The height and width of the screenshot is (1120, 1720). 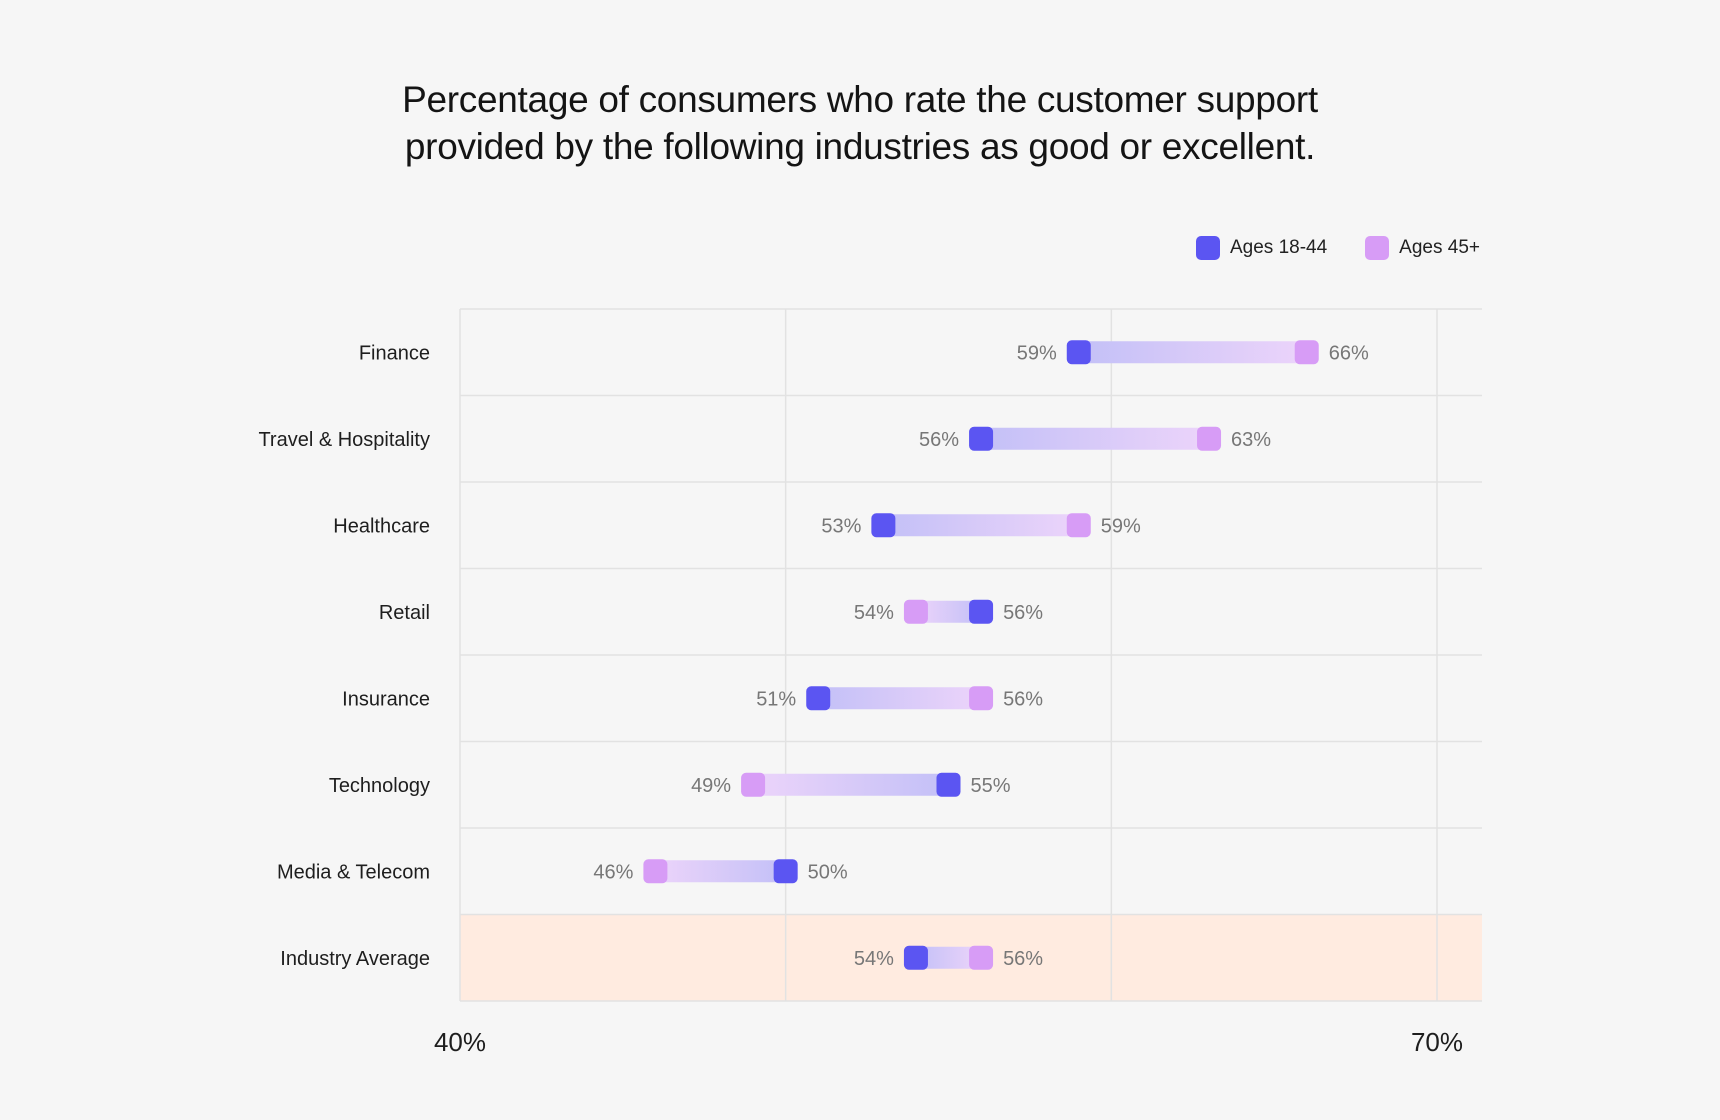 What do you see at coordinates (1337, 248) in the screenshot?
I see `legend: Ages 18-44 Ages 45+` at bounding box center [1337, 248].